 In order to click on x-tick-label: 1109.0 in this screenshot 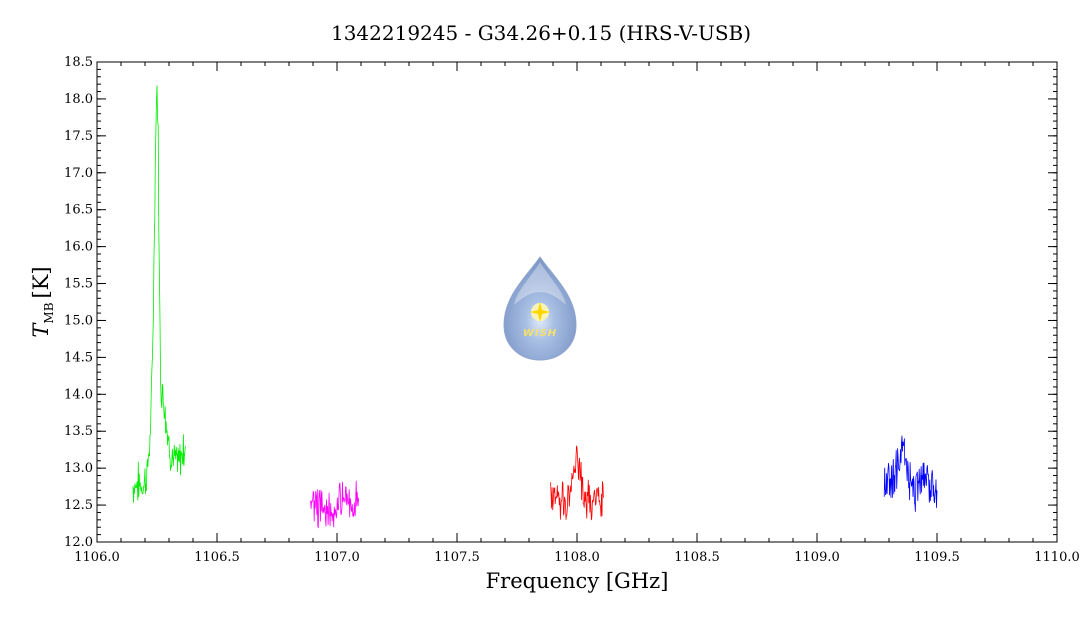, I will do `click(817, 557)`.